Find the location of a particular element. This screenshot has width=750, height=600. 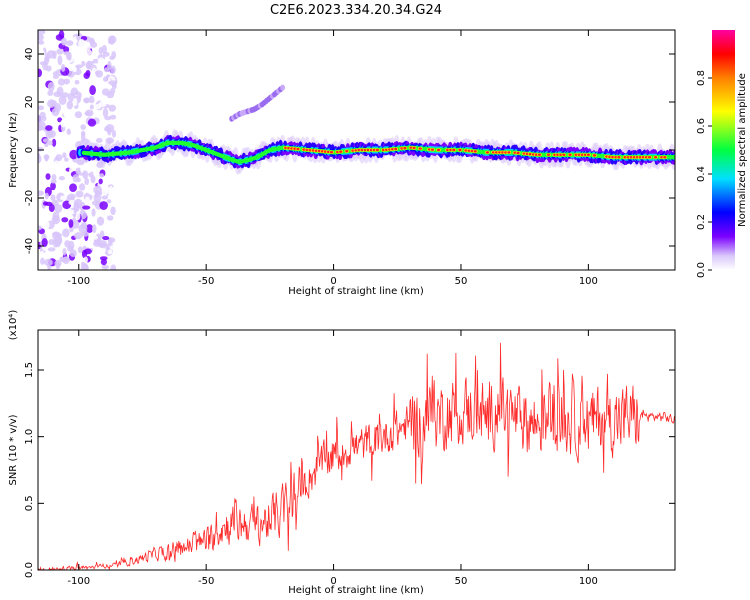

figure-title: C2E6.2023.334.20.34.G24 is located at coordinates (356, 10).